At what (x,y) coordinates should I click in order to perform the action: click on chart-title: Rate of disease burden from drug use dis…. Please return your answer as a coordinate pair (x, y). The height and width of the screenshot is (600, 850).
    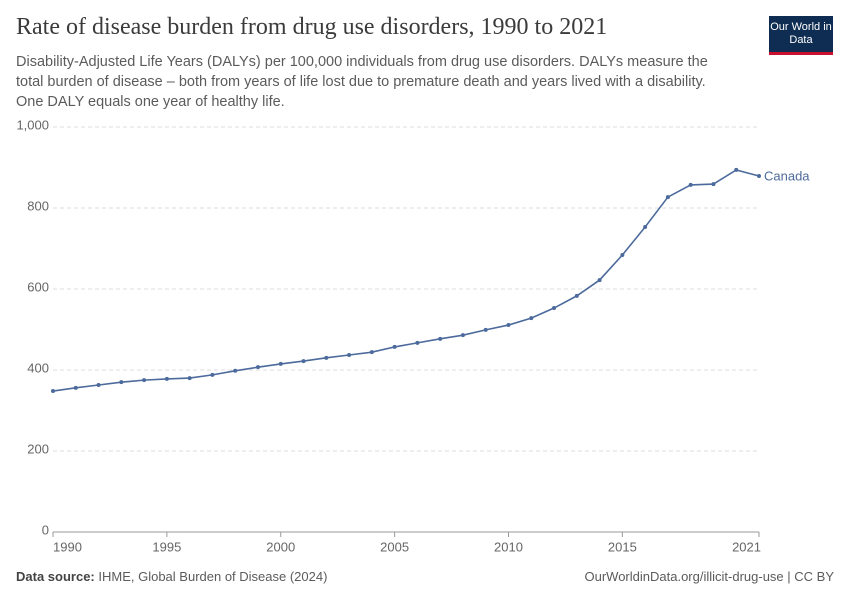
    Looking at the image, I should click on (312, 27).